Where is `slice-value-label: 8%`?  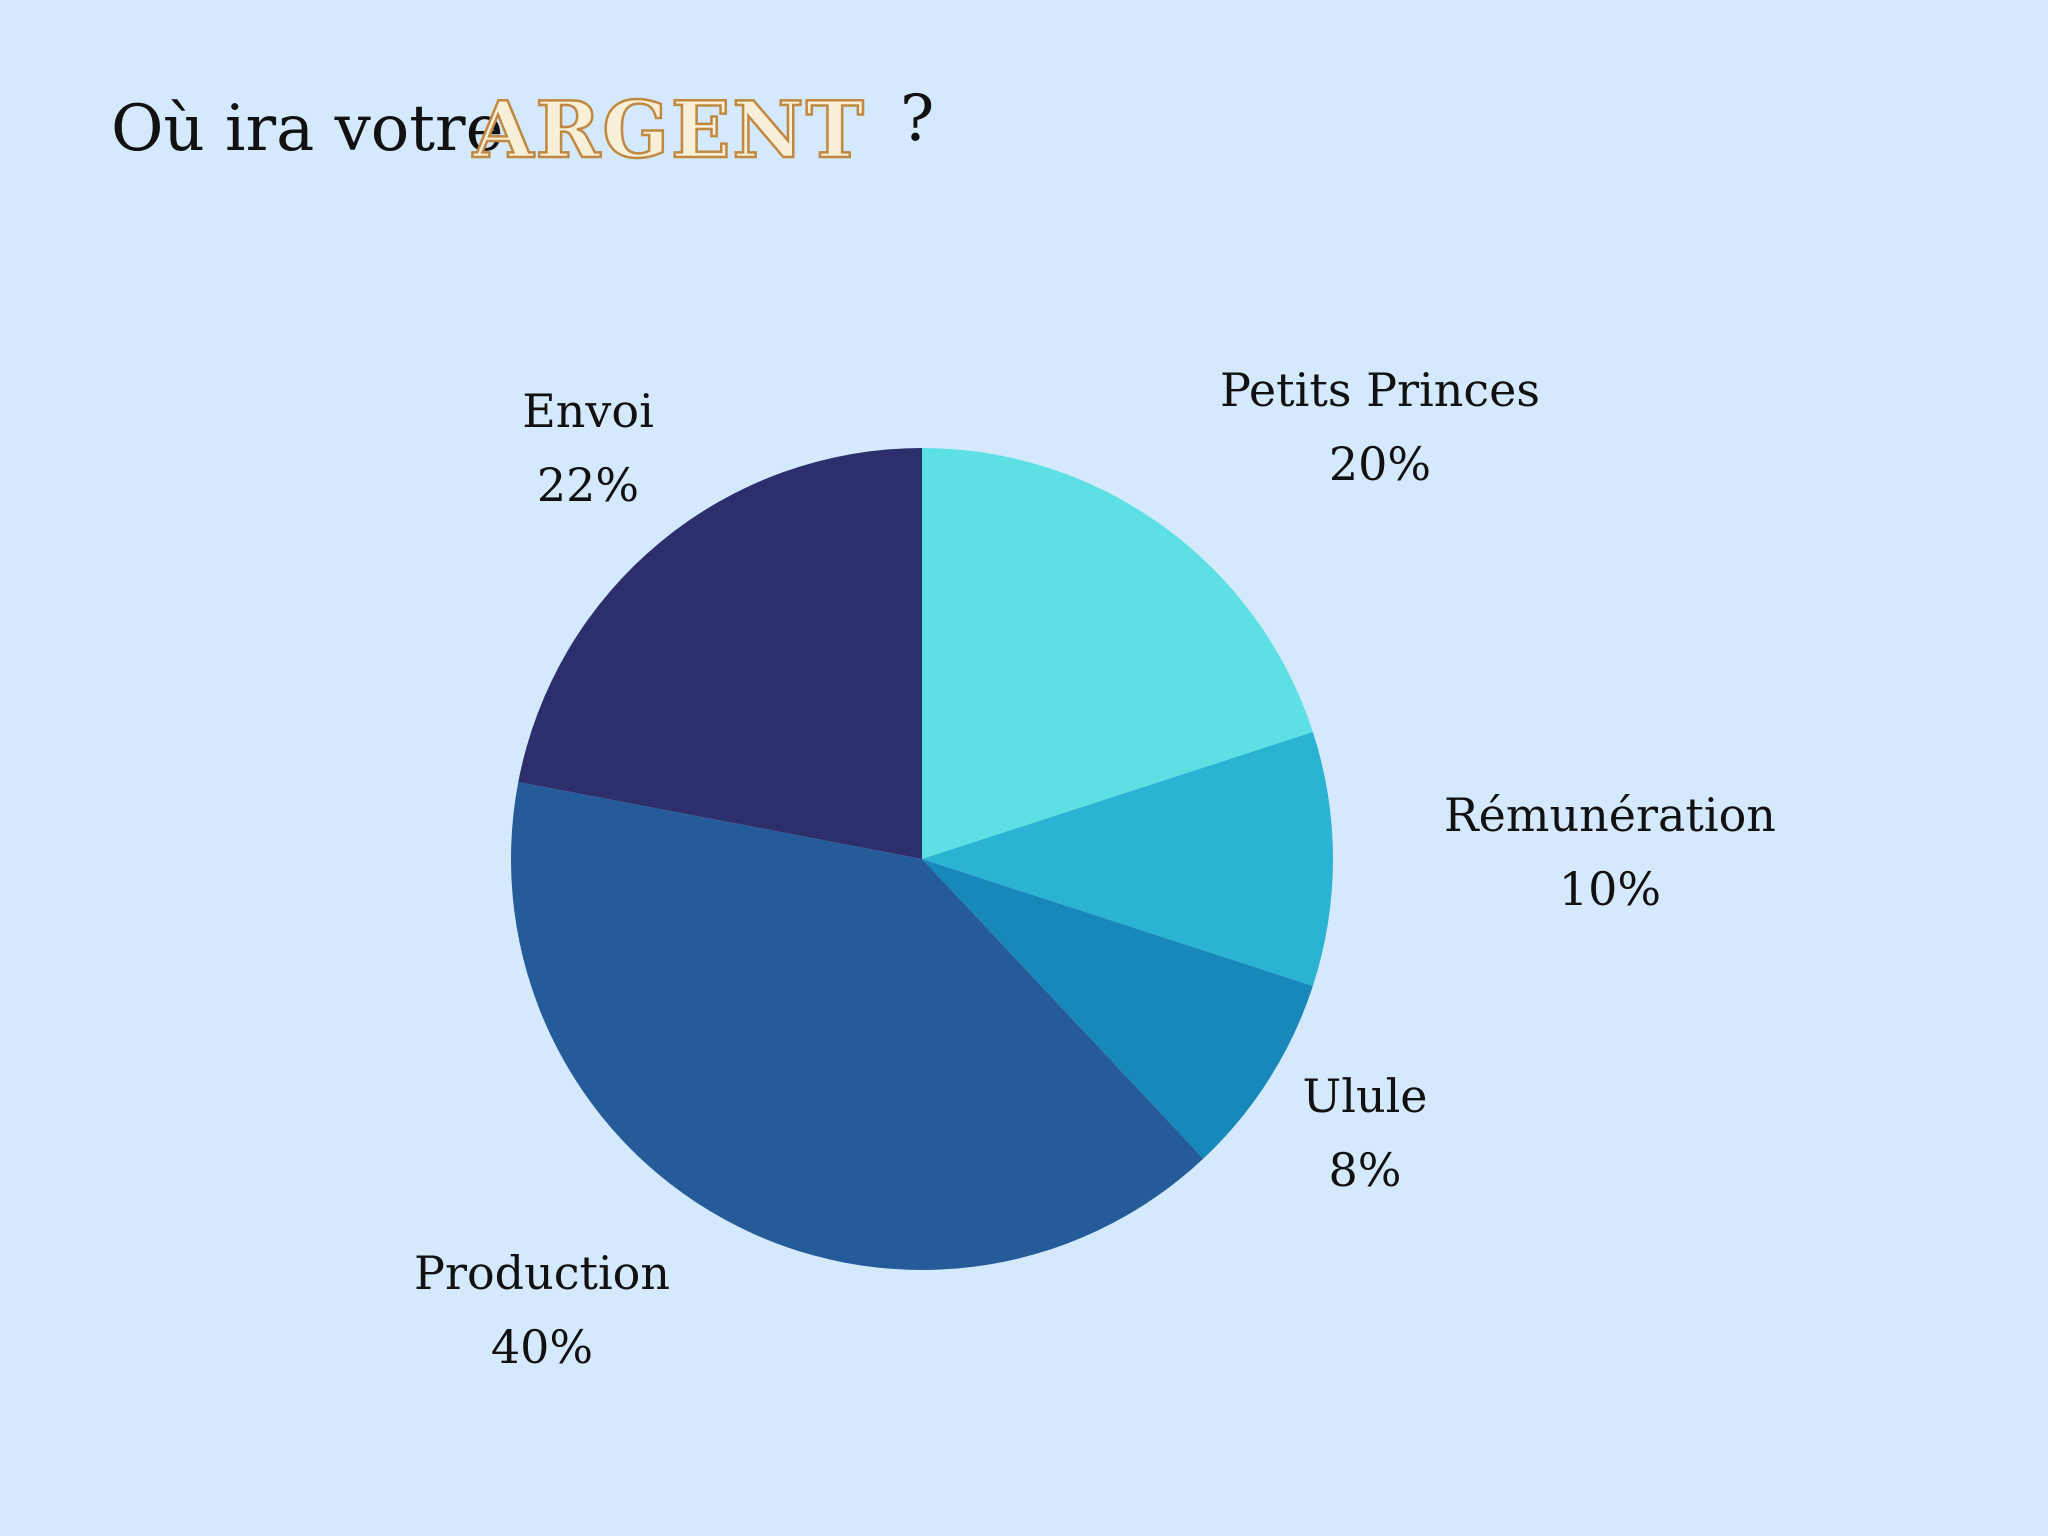
slice-value-label: 8% is located at coordinates (1365, 1170).